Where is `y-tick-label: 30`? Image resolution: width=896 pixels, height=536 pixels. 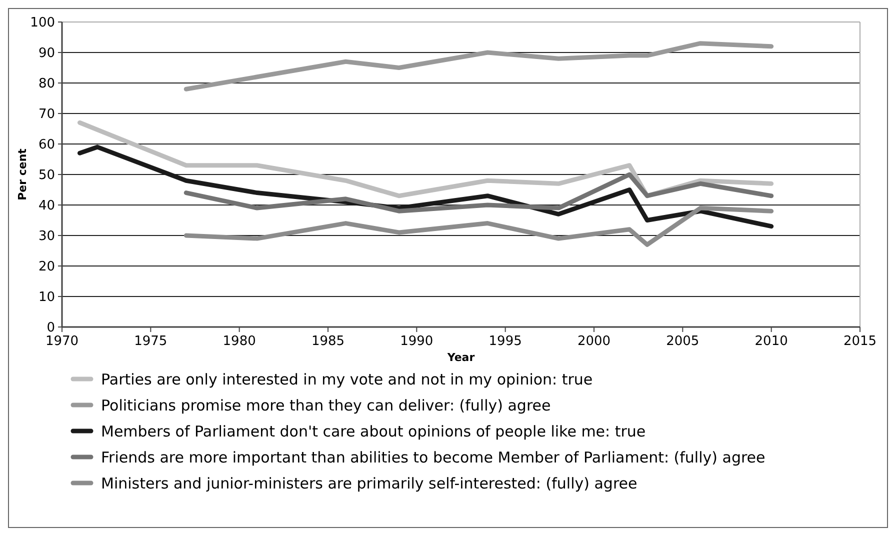
y-tick-label: 30 is located at coordinates (46, 236).